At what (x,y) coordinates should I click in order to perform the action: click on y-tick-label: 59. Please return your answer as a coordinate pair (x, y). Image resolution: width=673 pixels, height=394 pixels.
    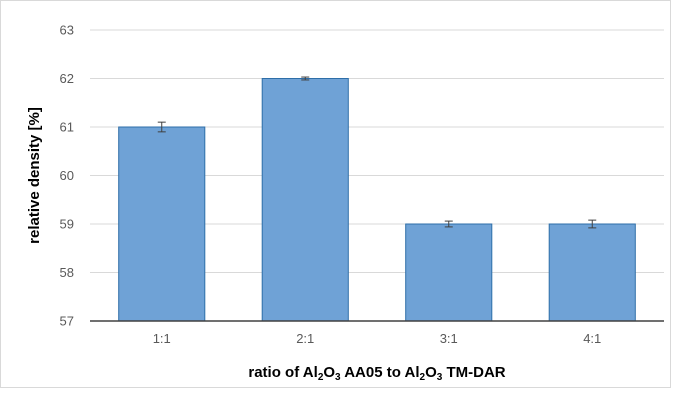
    Looking at the image, I should click on (67, 224).